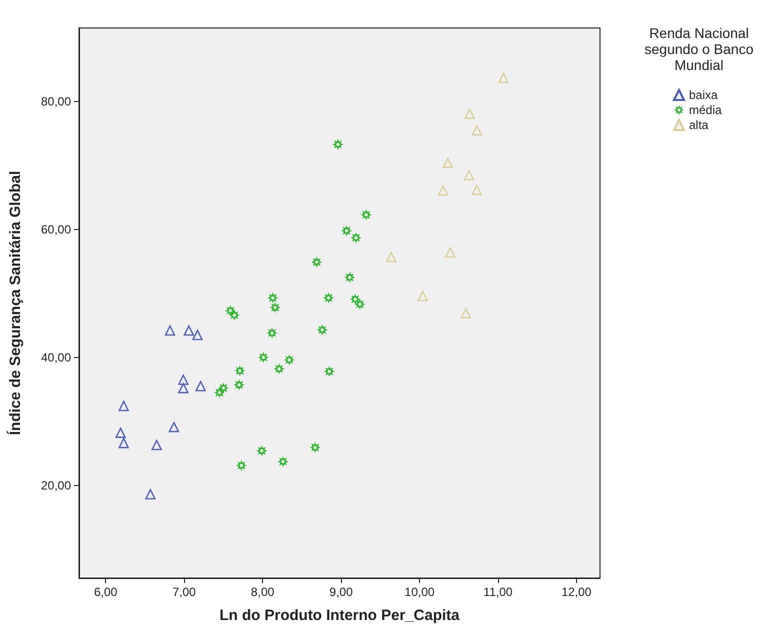  I want to click on x-tick-label: 7,00, so click(184, 592).